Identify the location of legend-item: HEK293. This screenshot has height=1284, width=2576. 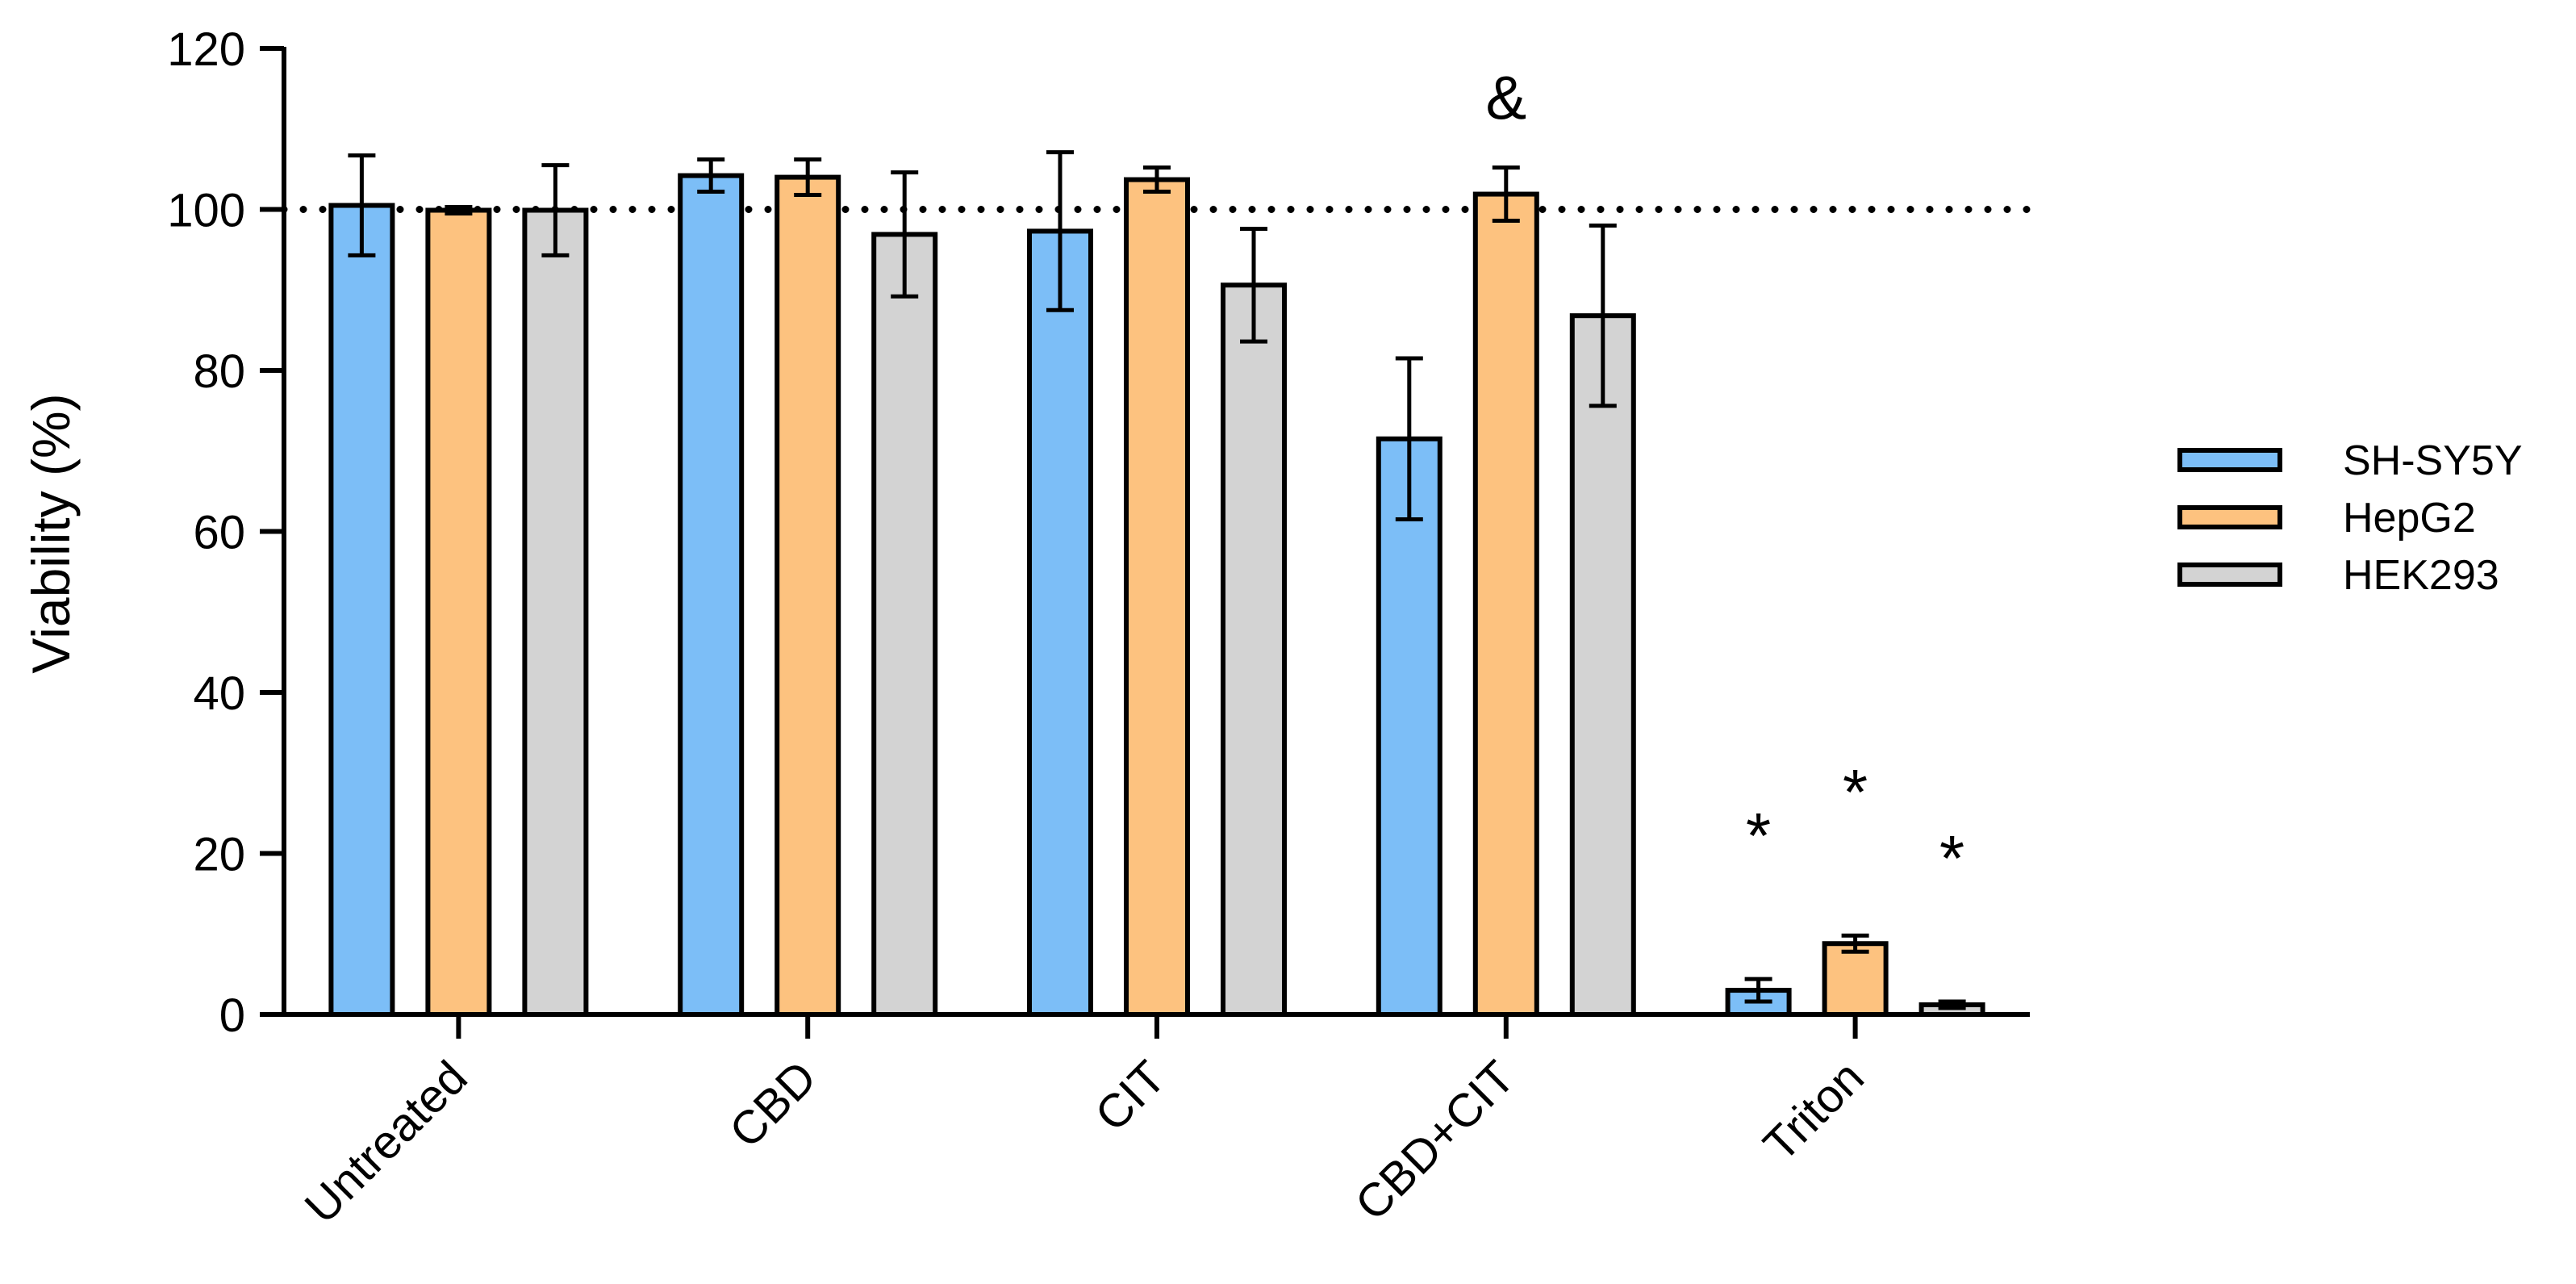
(2338, 575).